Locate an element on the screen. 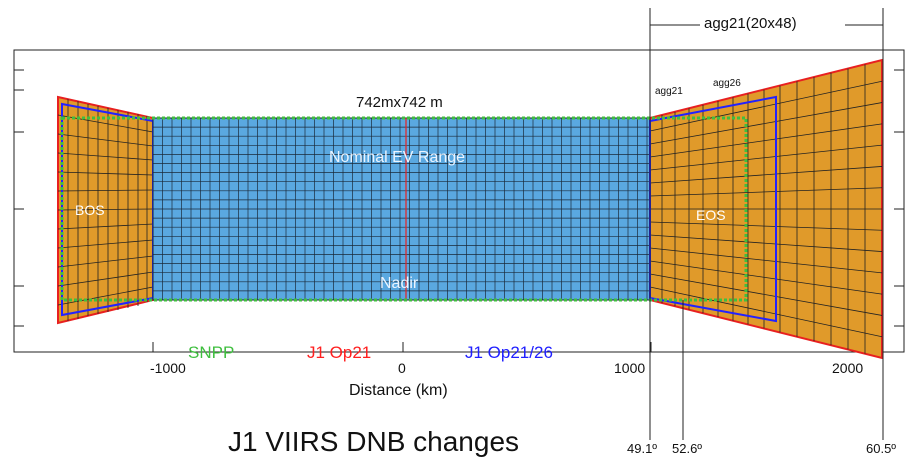  x-tick-2000: 2000 is located at coordinates (848, 368).